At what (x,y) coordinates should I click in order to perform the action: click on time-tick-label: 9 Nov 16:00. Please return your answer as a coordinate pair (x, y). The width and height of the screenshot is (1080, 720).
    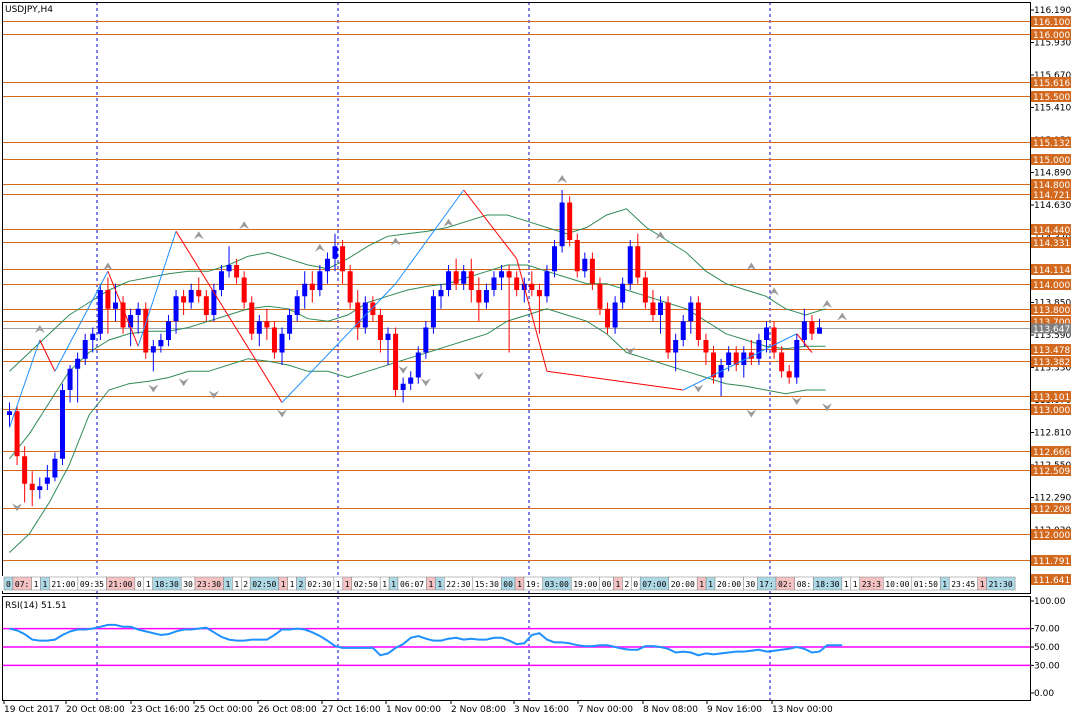
    Looking at the image, I should click on (734, 710).